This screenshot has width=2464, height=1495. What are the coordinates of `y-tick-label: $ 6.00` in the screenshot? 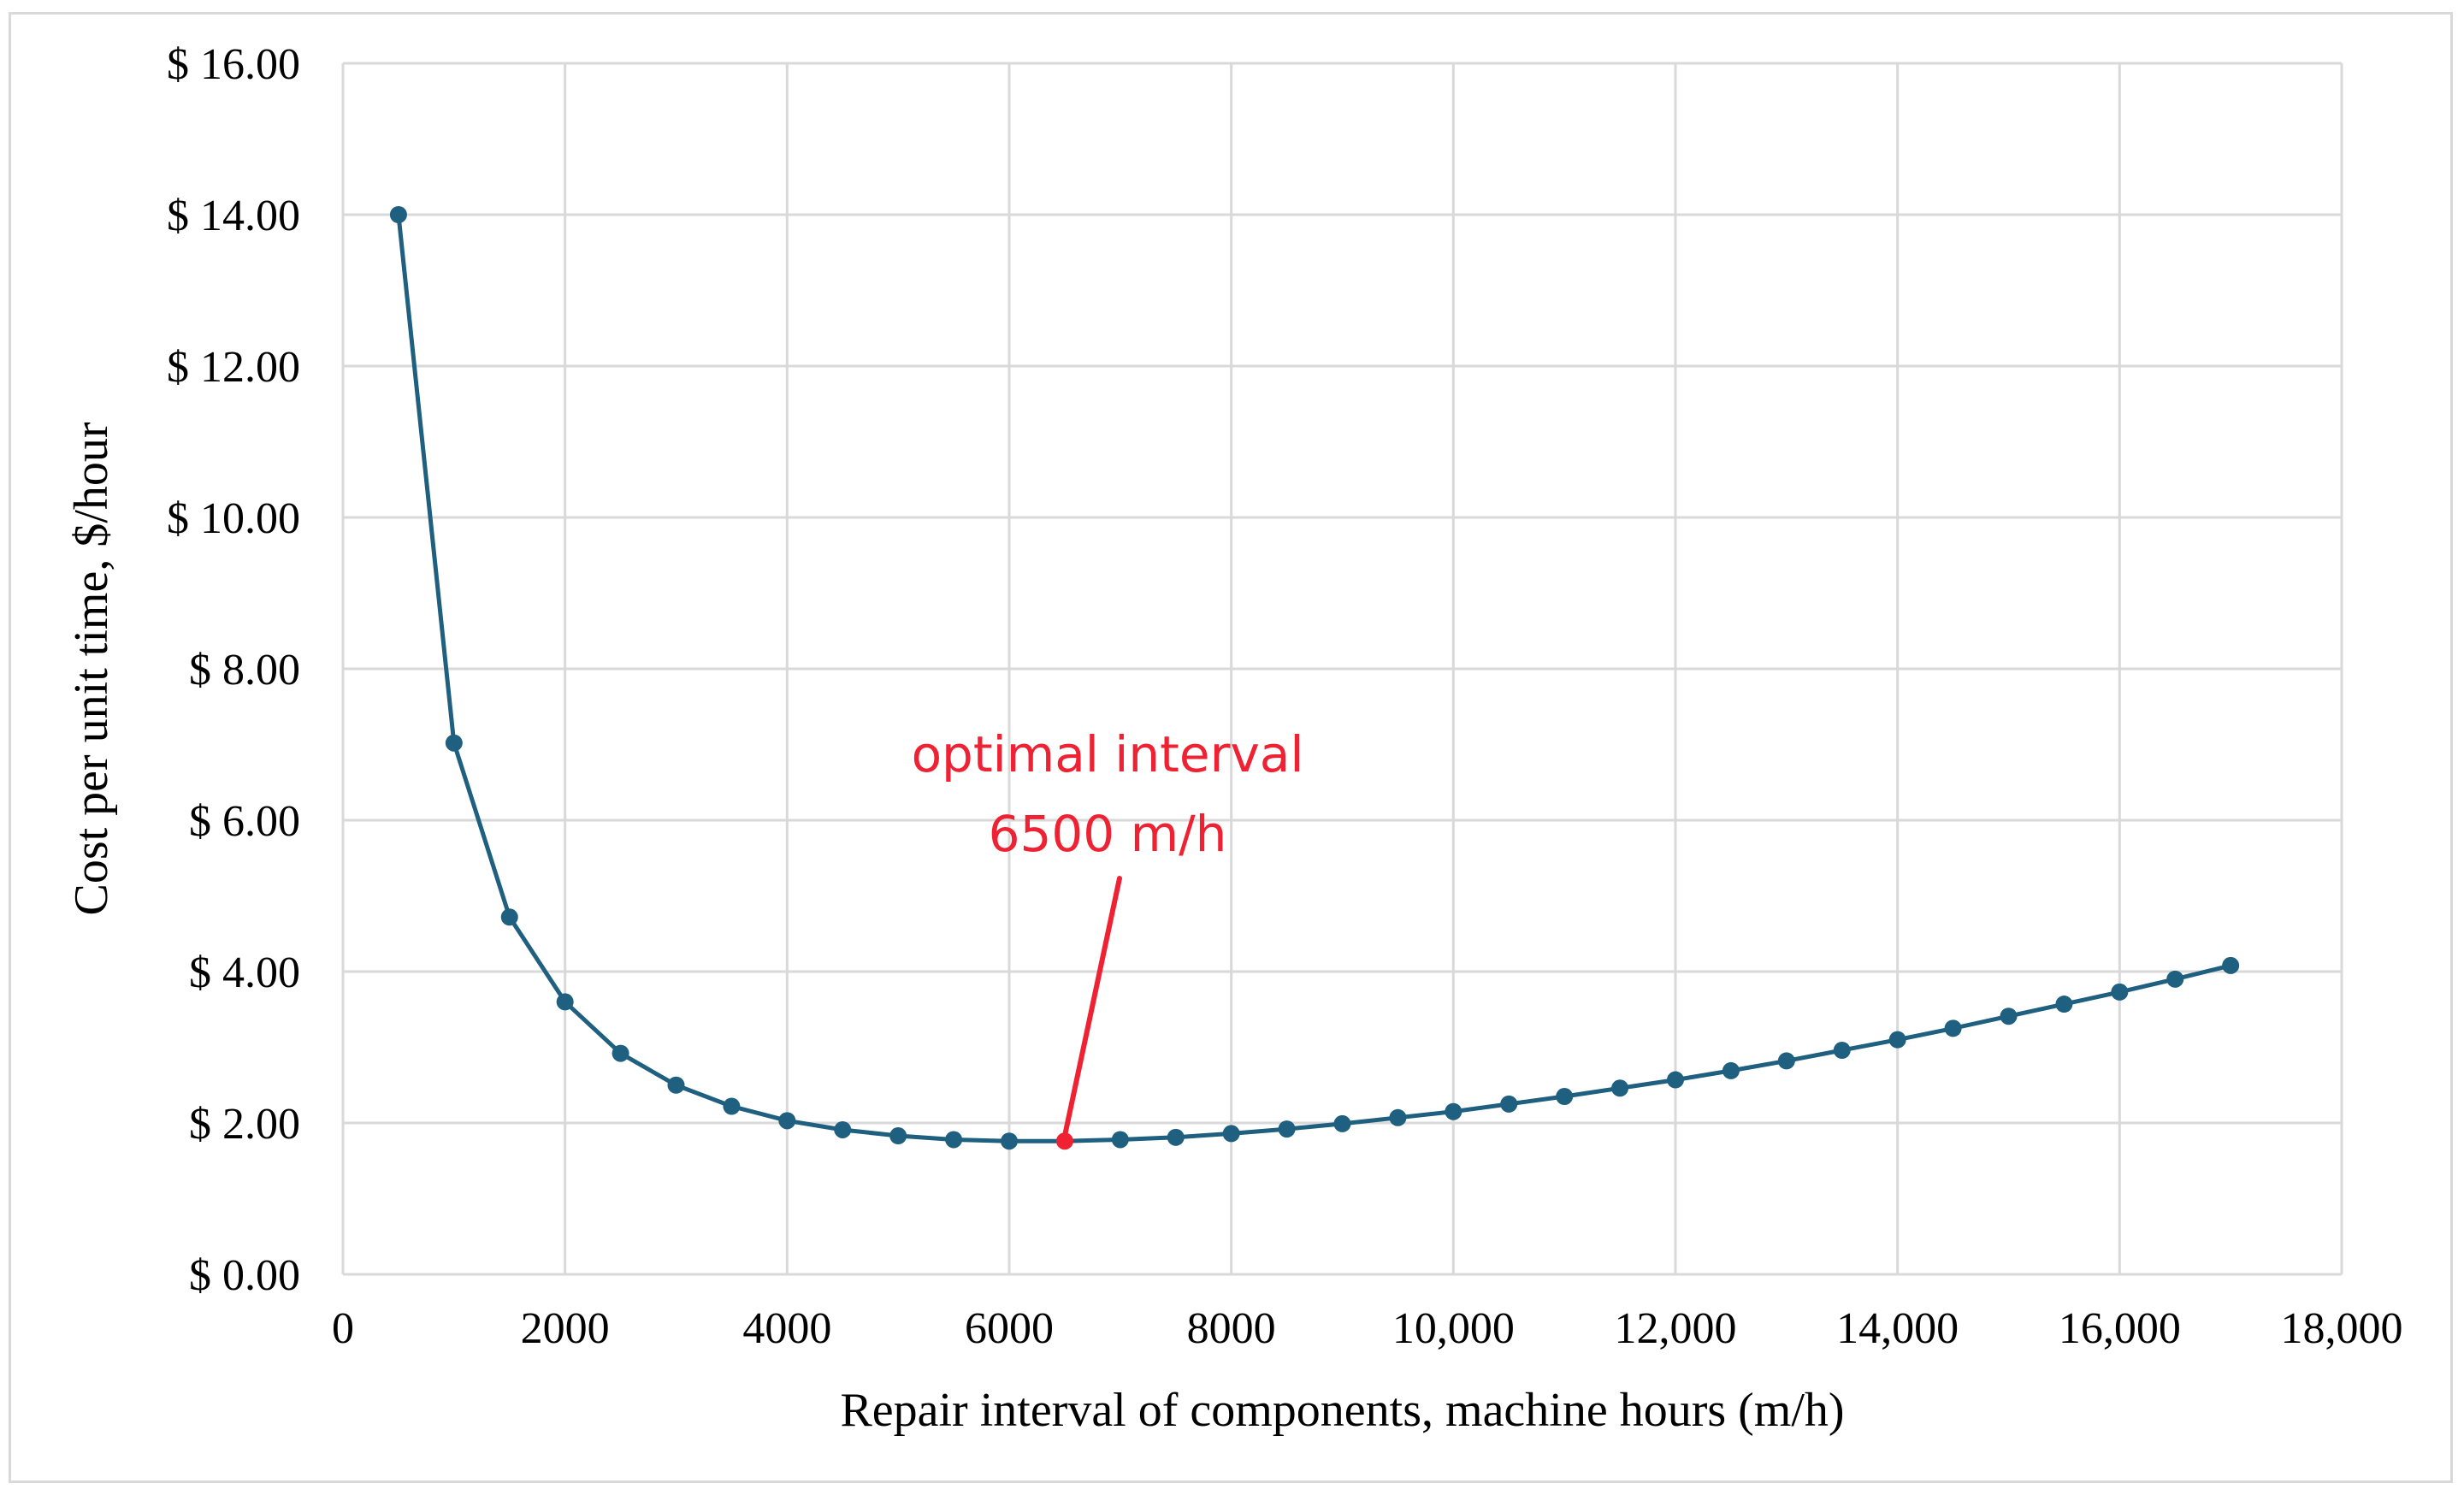 It's located at (244, 821).